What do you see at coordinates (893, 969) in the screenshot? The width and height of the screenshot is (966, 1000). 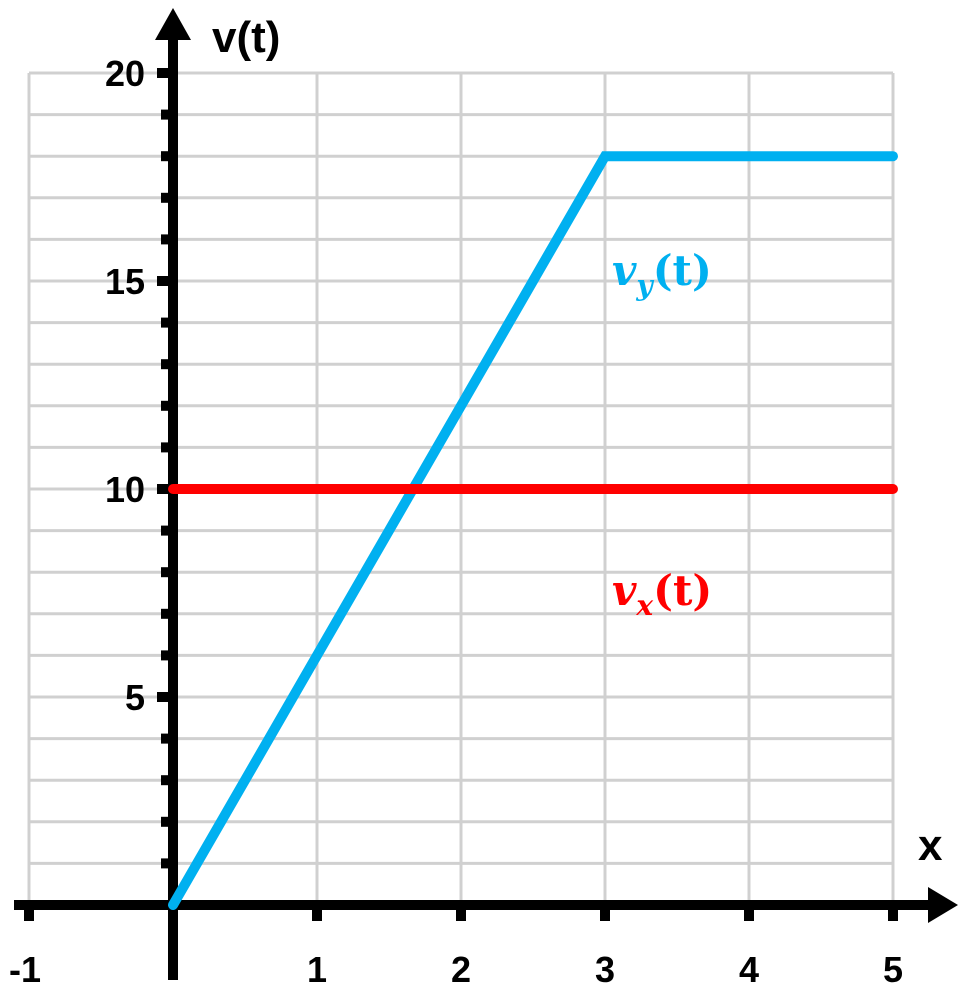 I see `x-tick-label: 5` at bounding box center [893, 969].